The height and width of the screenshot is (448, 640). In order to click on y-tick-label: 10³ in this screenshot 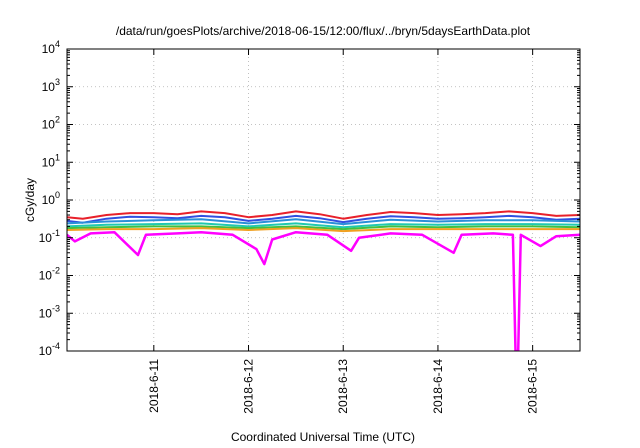, I will do `click(51, 85)`.